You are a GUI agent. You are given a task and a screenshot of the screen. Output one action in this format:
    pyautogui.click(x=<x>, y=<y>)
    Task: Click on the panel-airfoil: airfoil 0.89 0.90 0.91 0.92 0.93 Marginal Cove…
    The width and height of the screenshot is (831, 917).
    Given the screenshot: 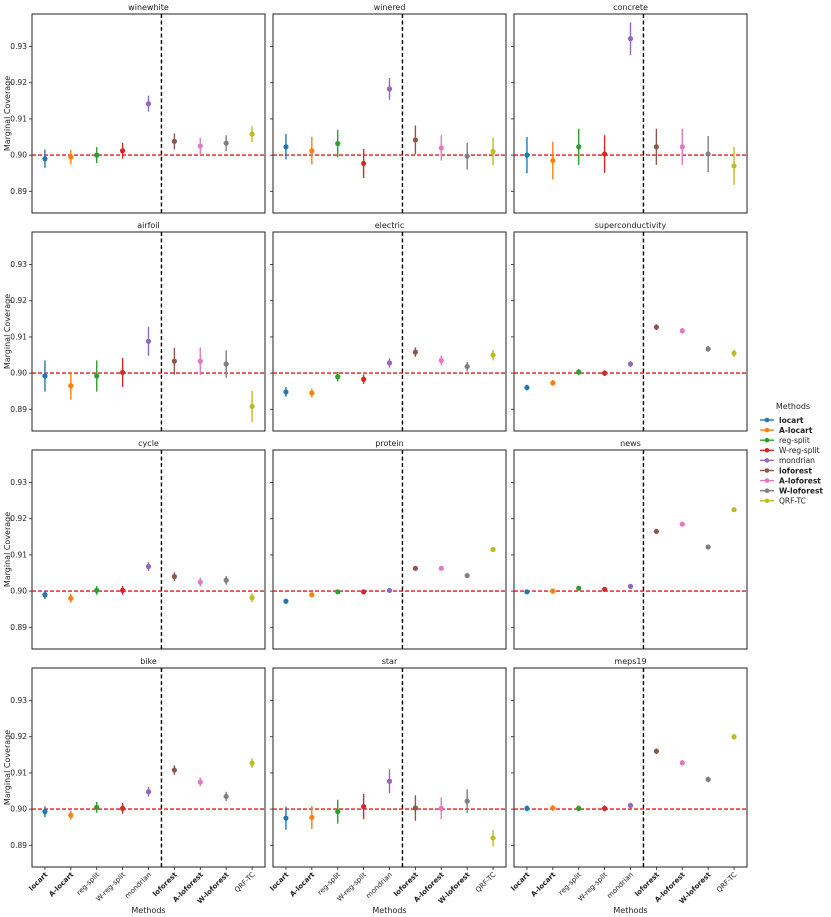 What is the action you would take?
    pyautogui.click(x=134, y=326)
    